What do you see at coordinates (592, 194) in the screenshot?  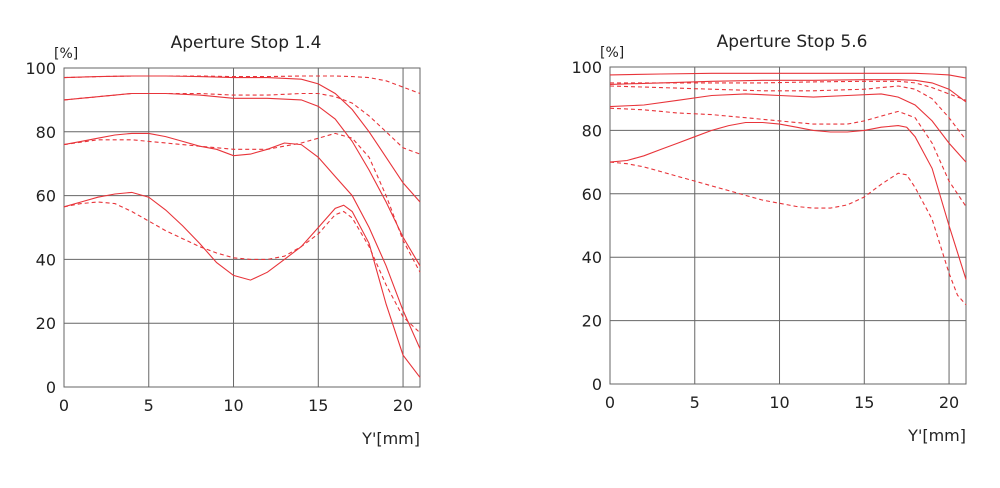 I see `chart2-ytick-label: 60` at bounding box center [592, 194].